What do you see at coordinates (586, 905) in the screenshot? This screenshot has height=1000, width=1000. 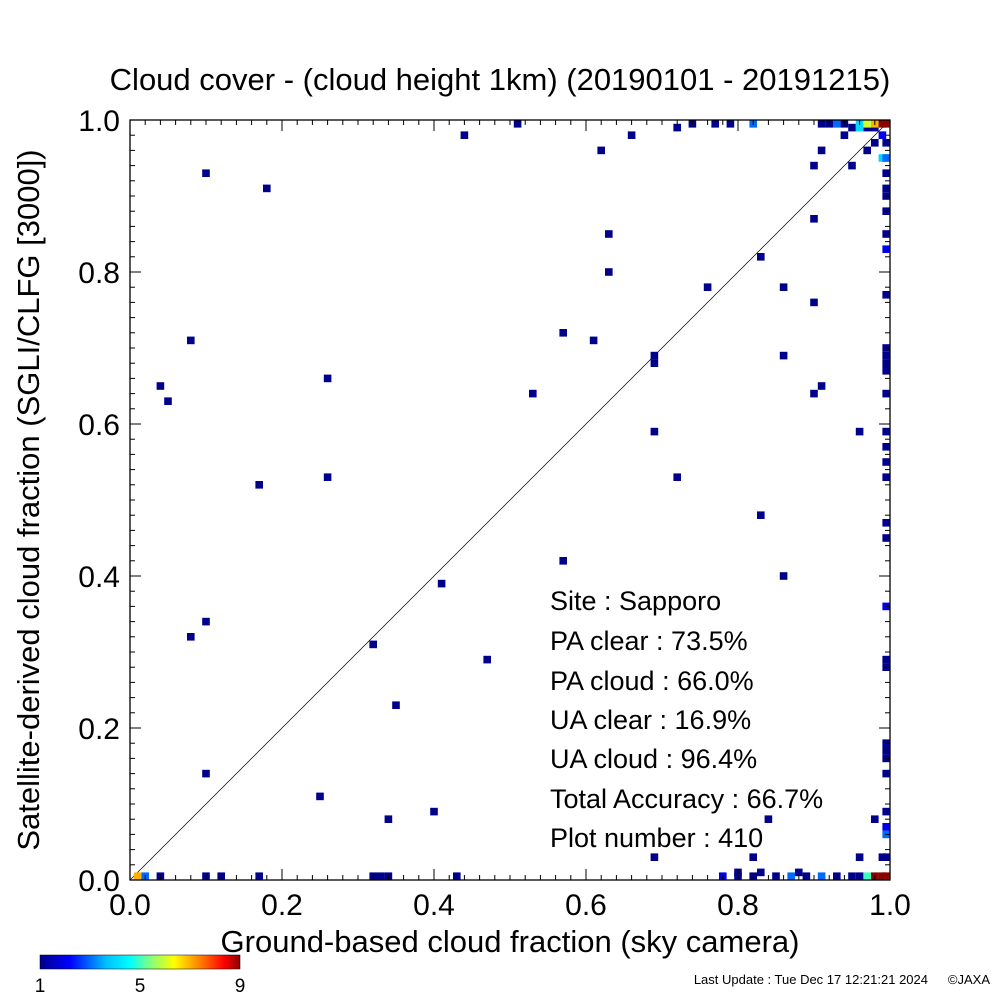 I see `x-tick-label: 0.6` at bounding box center [586, 905].